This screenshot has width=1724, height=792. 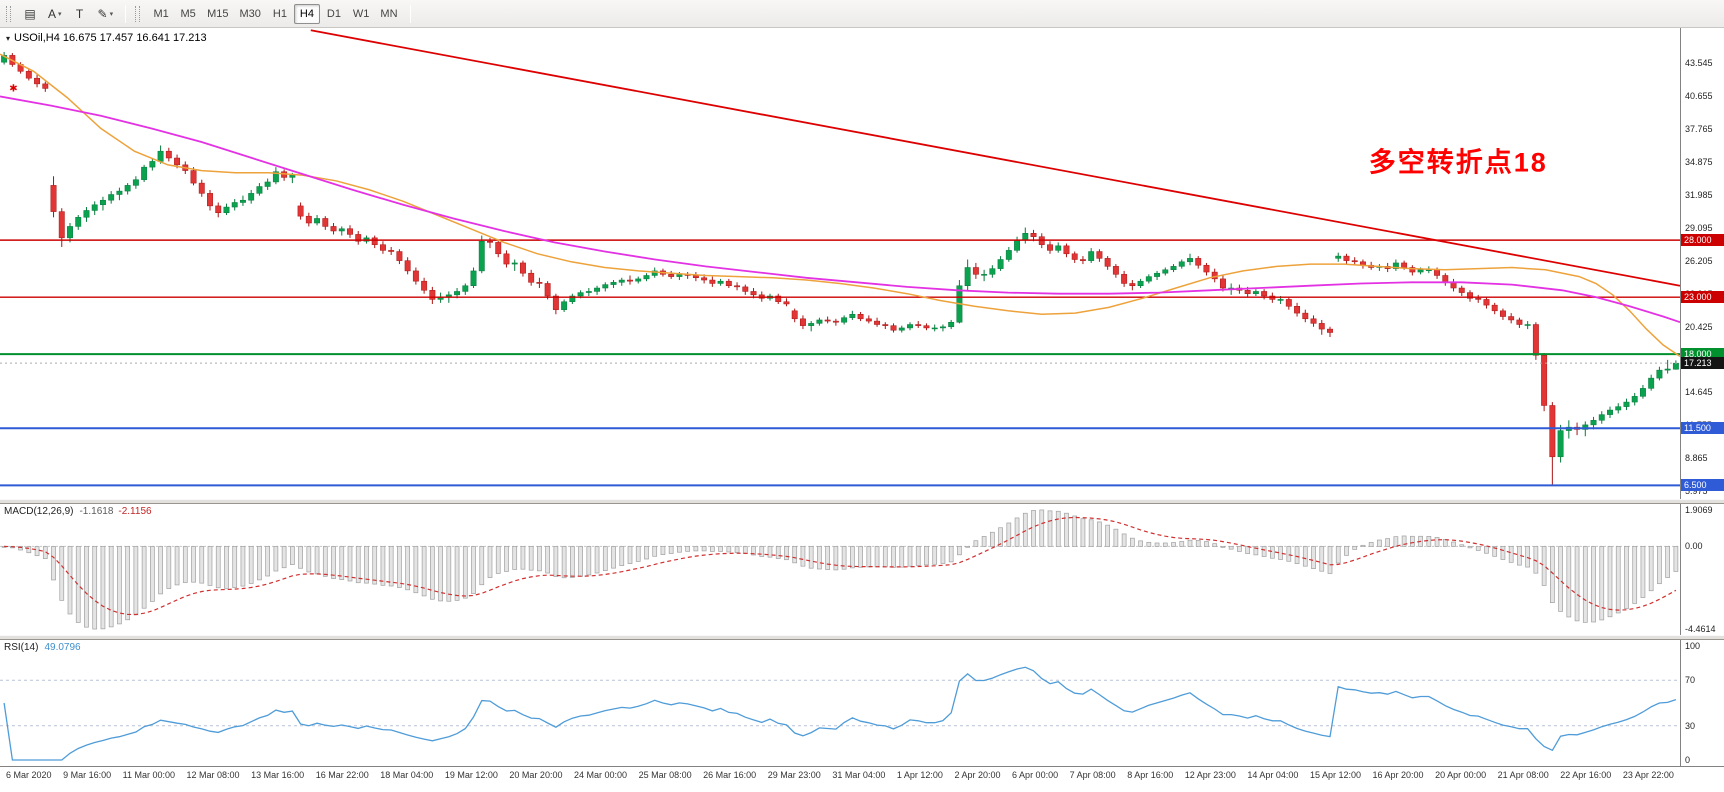 I want to click on chart-collapse-icon: ▾, so click(x=8, y=38).